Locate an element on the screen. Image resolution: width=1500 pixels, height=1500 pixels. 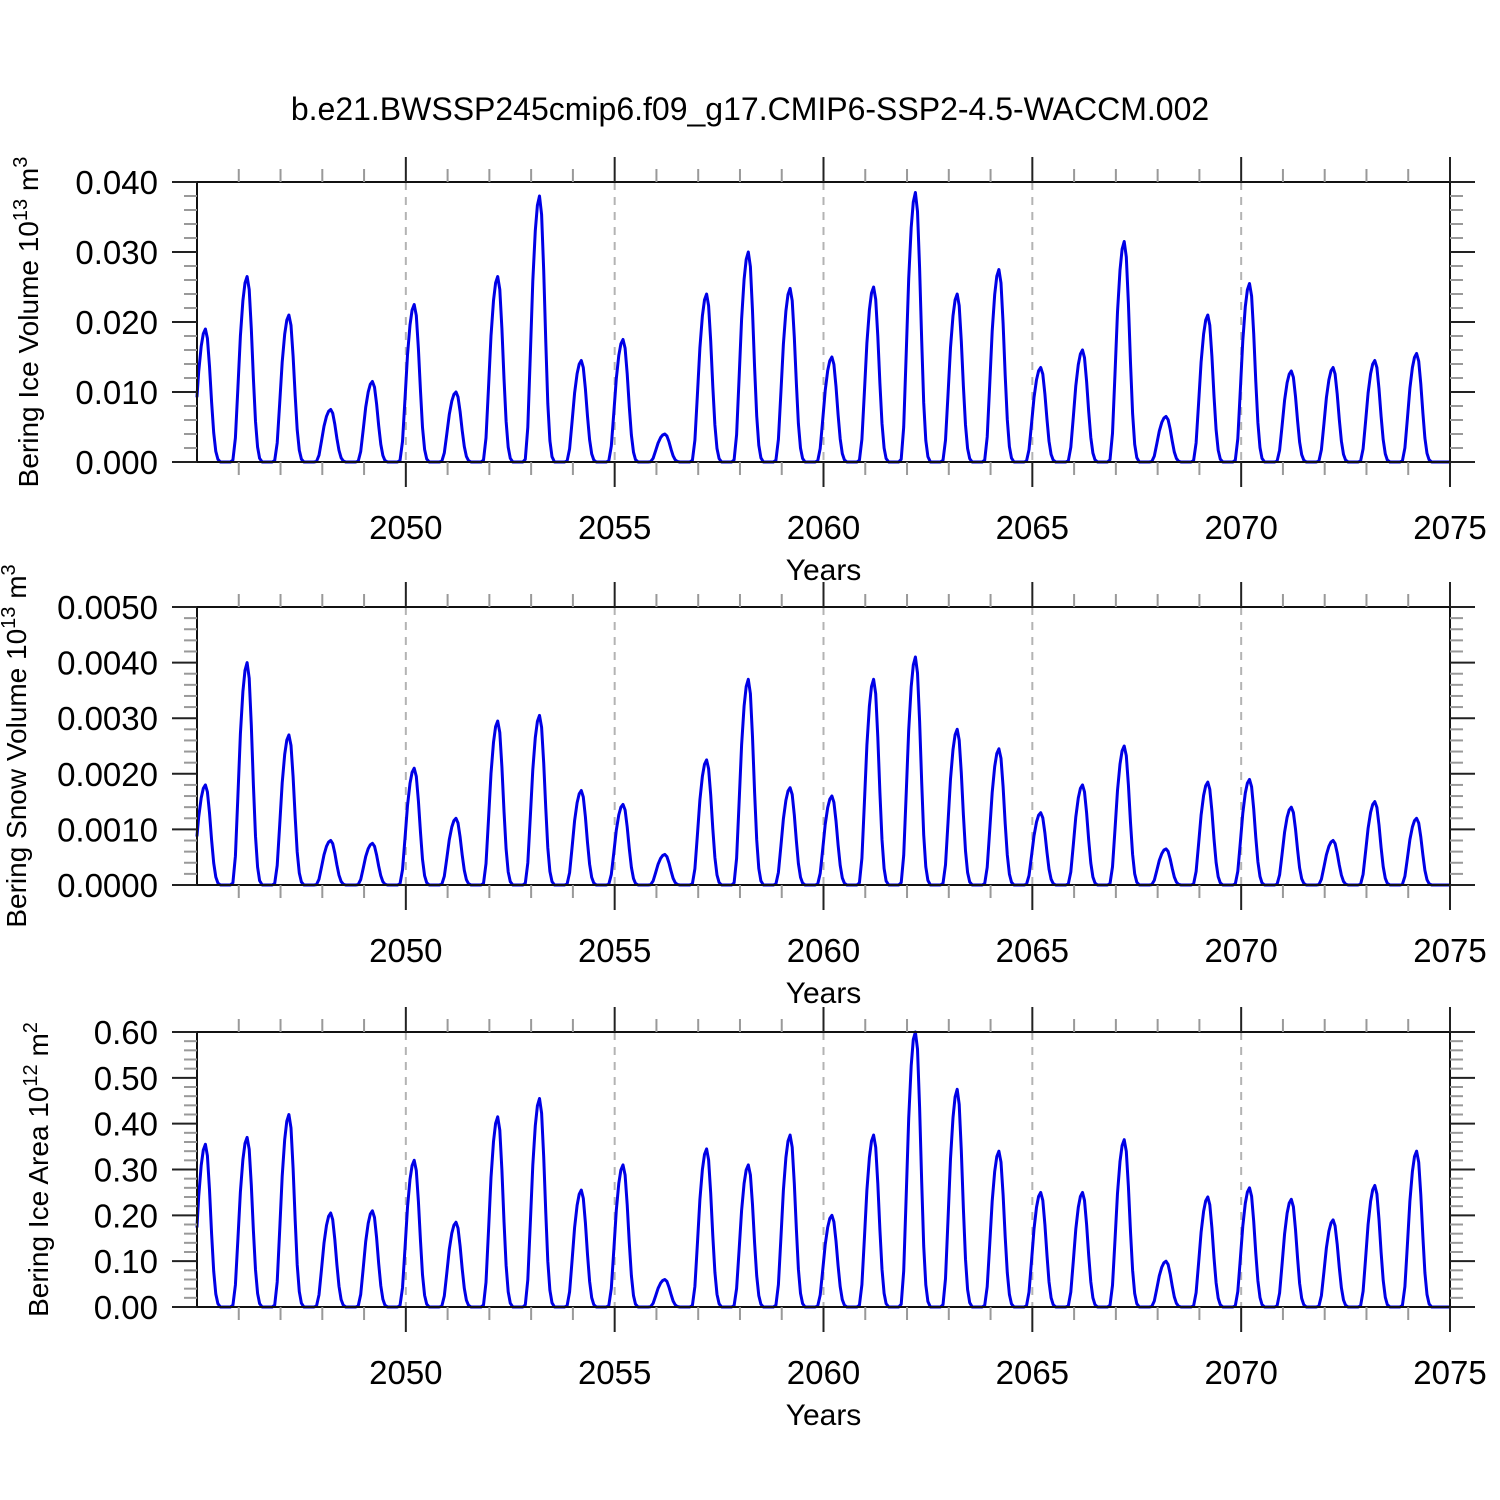
y-tick-label: 0.020 is located at coordinates (116, 322).